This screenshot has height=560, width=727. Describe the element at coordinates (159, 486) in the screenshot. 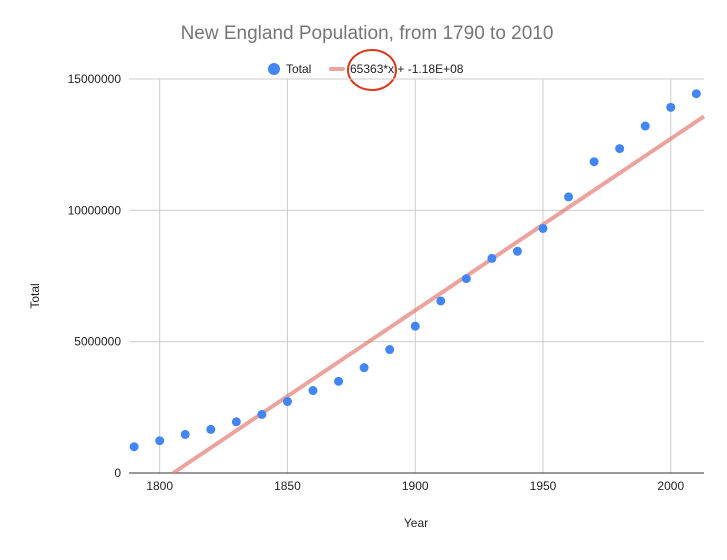

I see `x-tick-label: 1800` at that location.